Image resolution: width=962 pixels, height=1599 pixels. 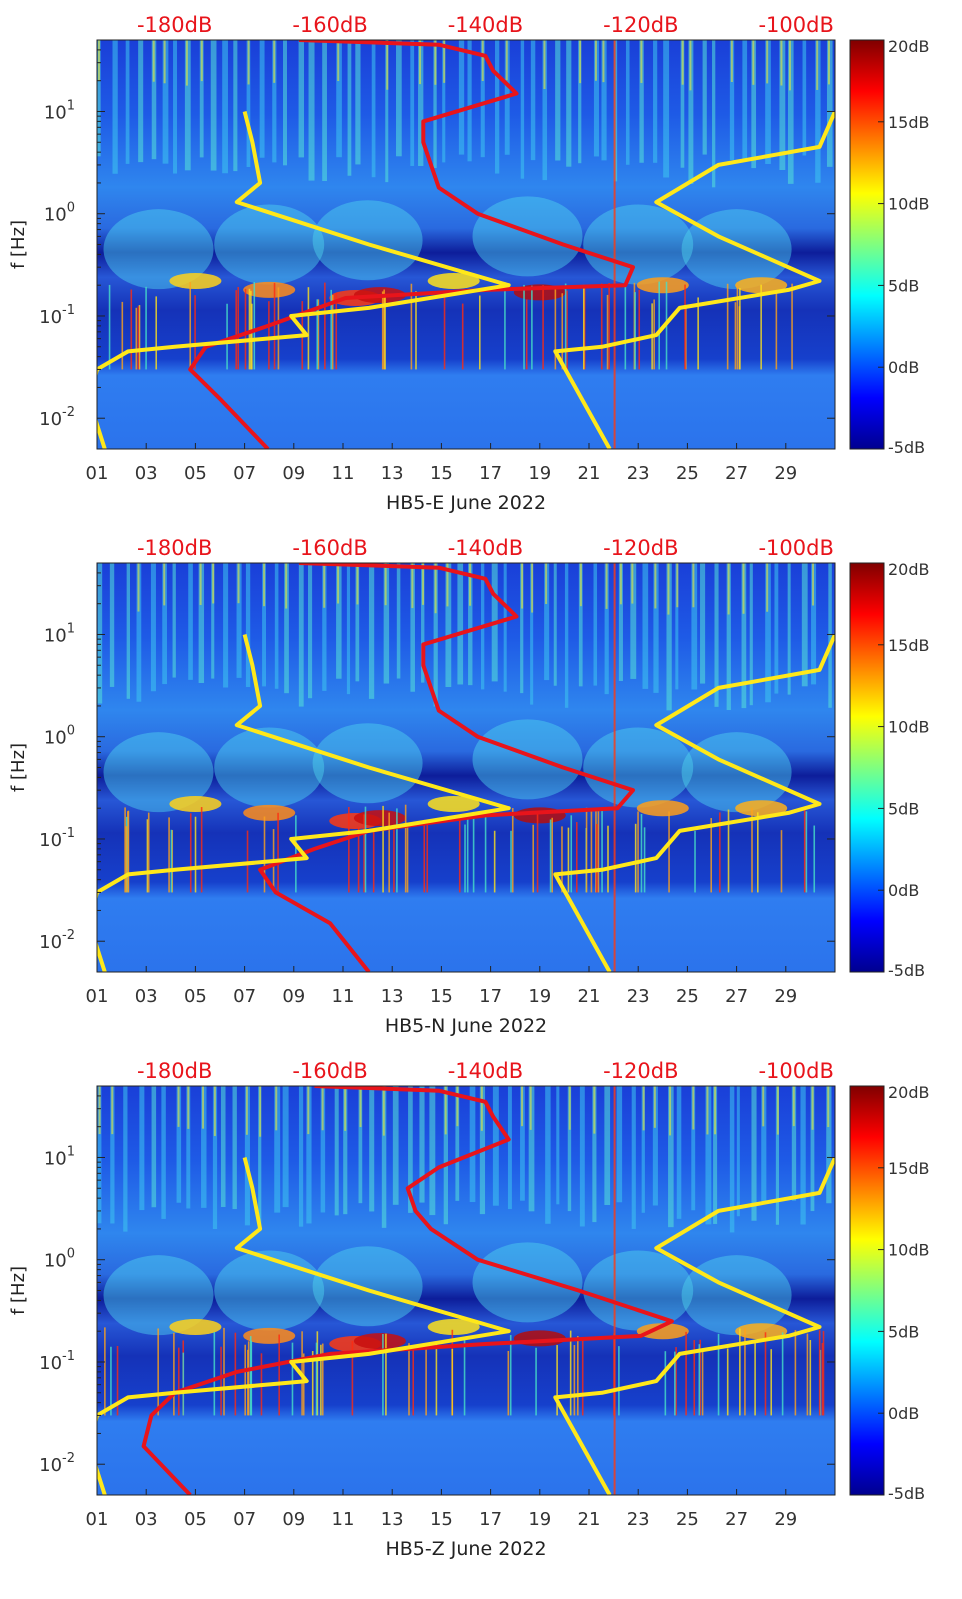 What do you see at coordinates (97, 473) in the screenshot?
I see `x-tick-label: 01` at bounding box center [97, 473].